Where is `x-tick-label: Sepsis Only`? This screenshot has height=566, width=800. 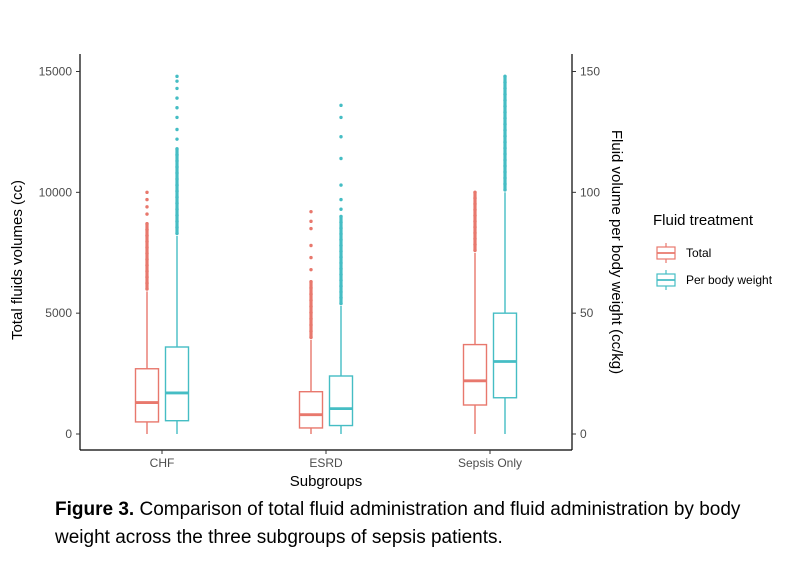 x-tick-label: Sepsis Only is located at coordinates (490, 463).